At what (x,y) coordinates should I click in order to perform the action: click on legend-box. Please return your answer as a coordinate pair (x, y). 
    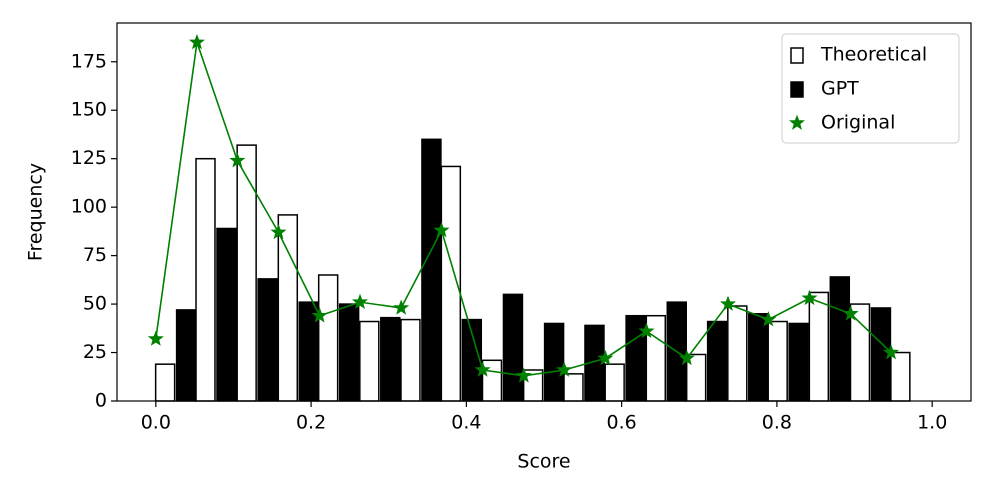
    Looking at the image, I should click on (870, 88).